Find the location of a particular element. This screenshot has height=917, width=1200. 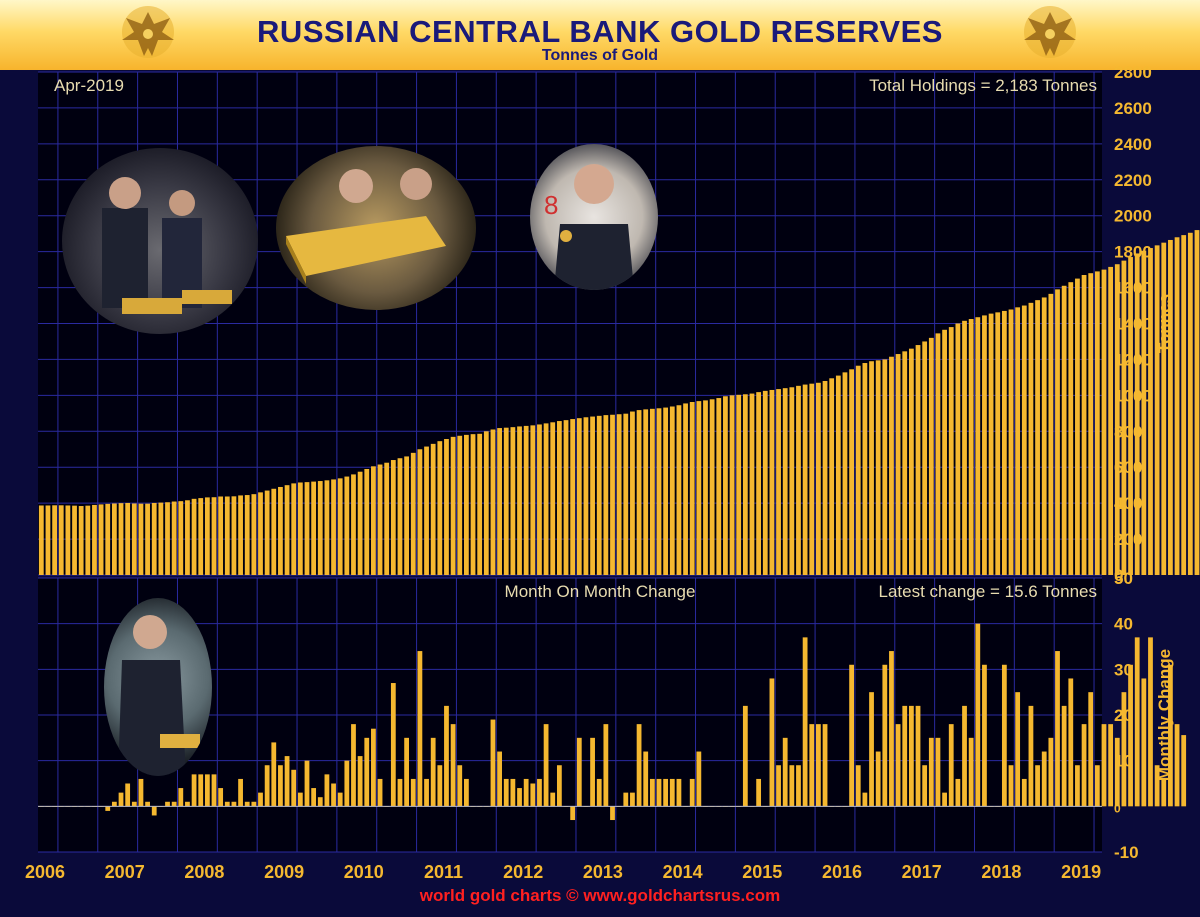

y-tick-label: 2200 is located at coordinates (1133, 180).